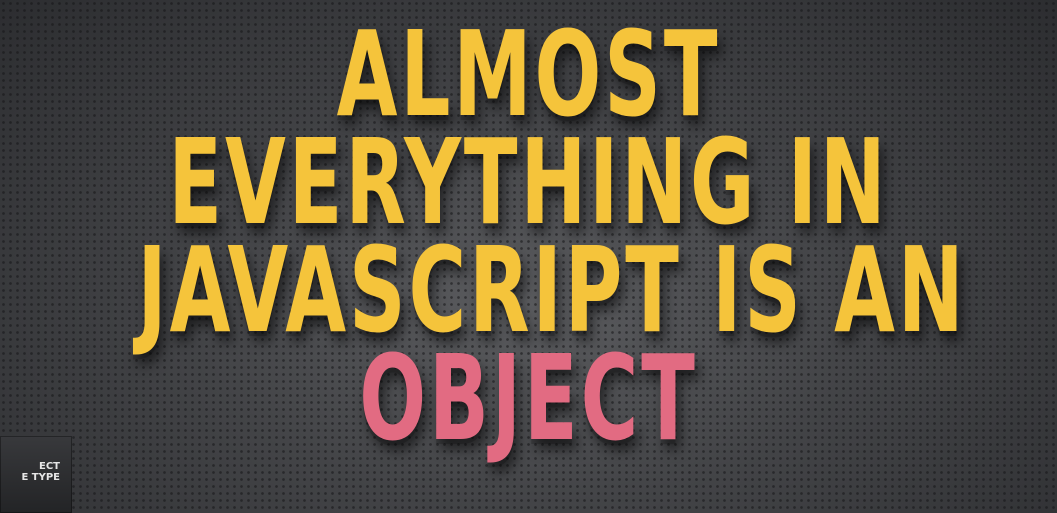 This screenshot has height=513, width=1057. Describe the element at coordinates (528, 398) in the screenshot. I see `headline-line-4-accent: OBJECT` at that location.